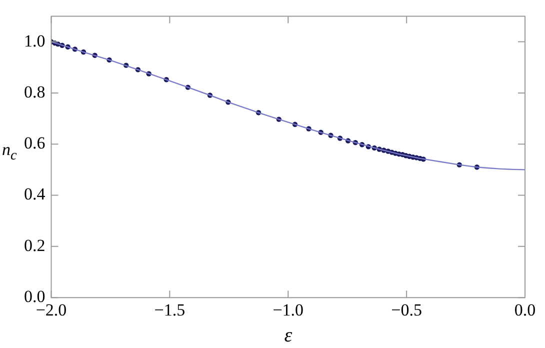  What do you see at coordinates (288, 310) in the screenshot?
I see `x-tick-label: −1.0` at bounding box center [288, 310].